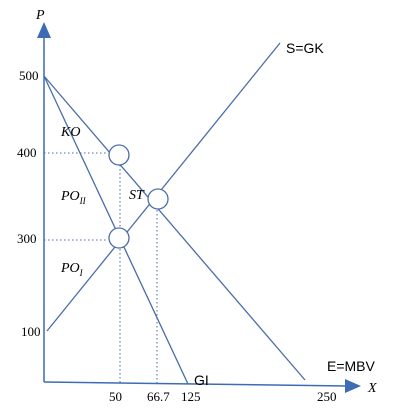 The image size is (401, 411). What do you see at coordinates (29, 75) in the screenshot?
I see `y-tick-500: 500` at bounding box center [29, 75].